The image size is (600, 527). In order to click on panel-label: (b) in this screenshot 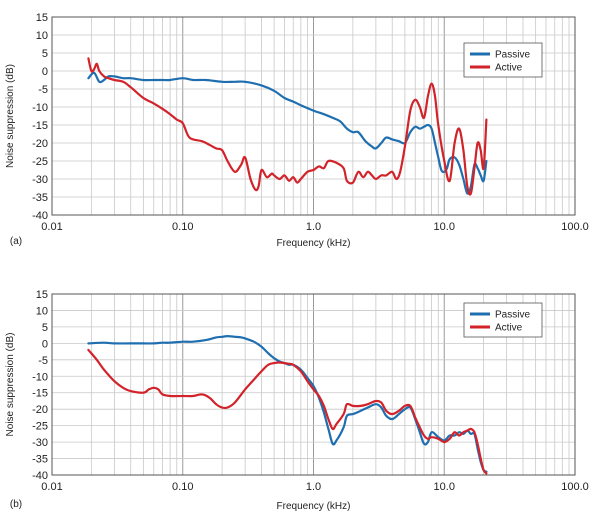, I will do `click(16, 504)`.